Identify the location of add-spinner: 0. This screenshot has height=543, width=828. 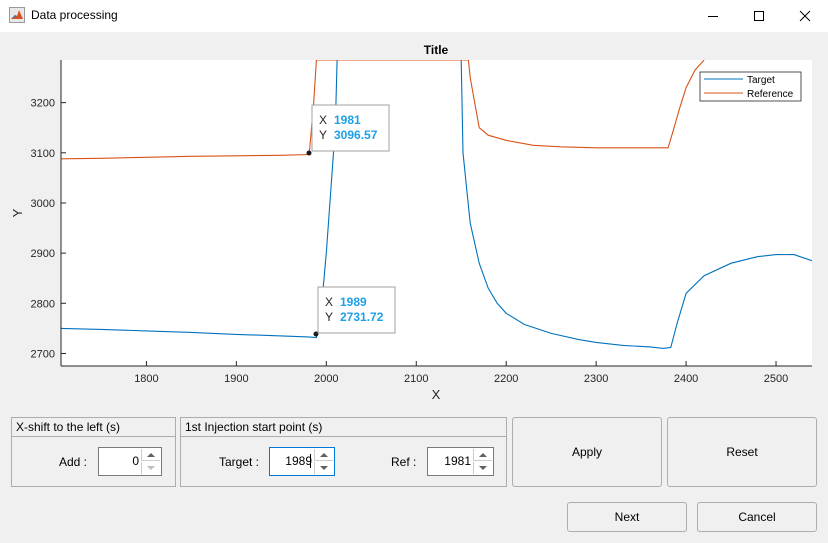
(130, 461).